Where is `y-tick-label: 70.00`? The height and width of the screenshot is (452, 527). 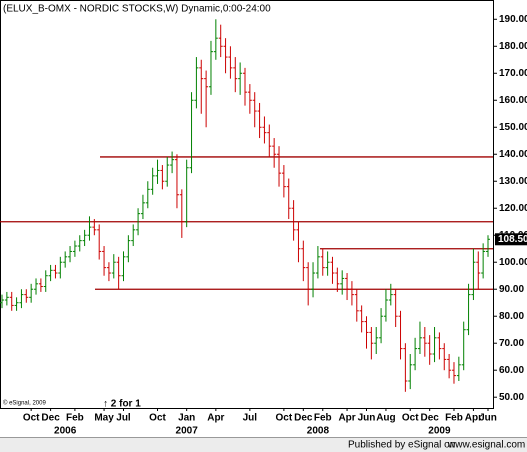 y-tick-label: 70.00 is located at coordinates (511, 343).